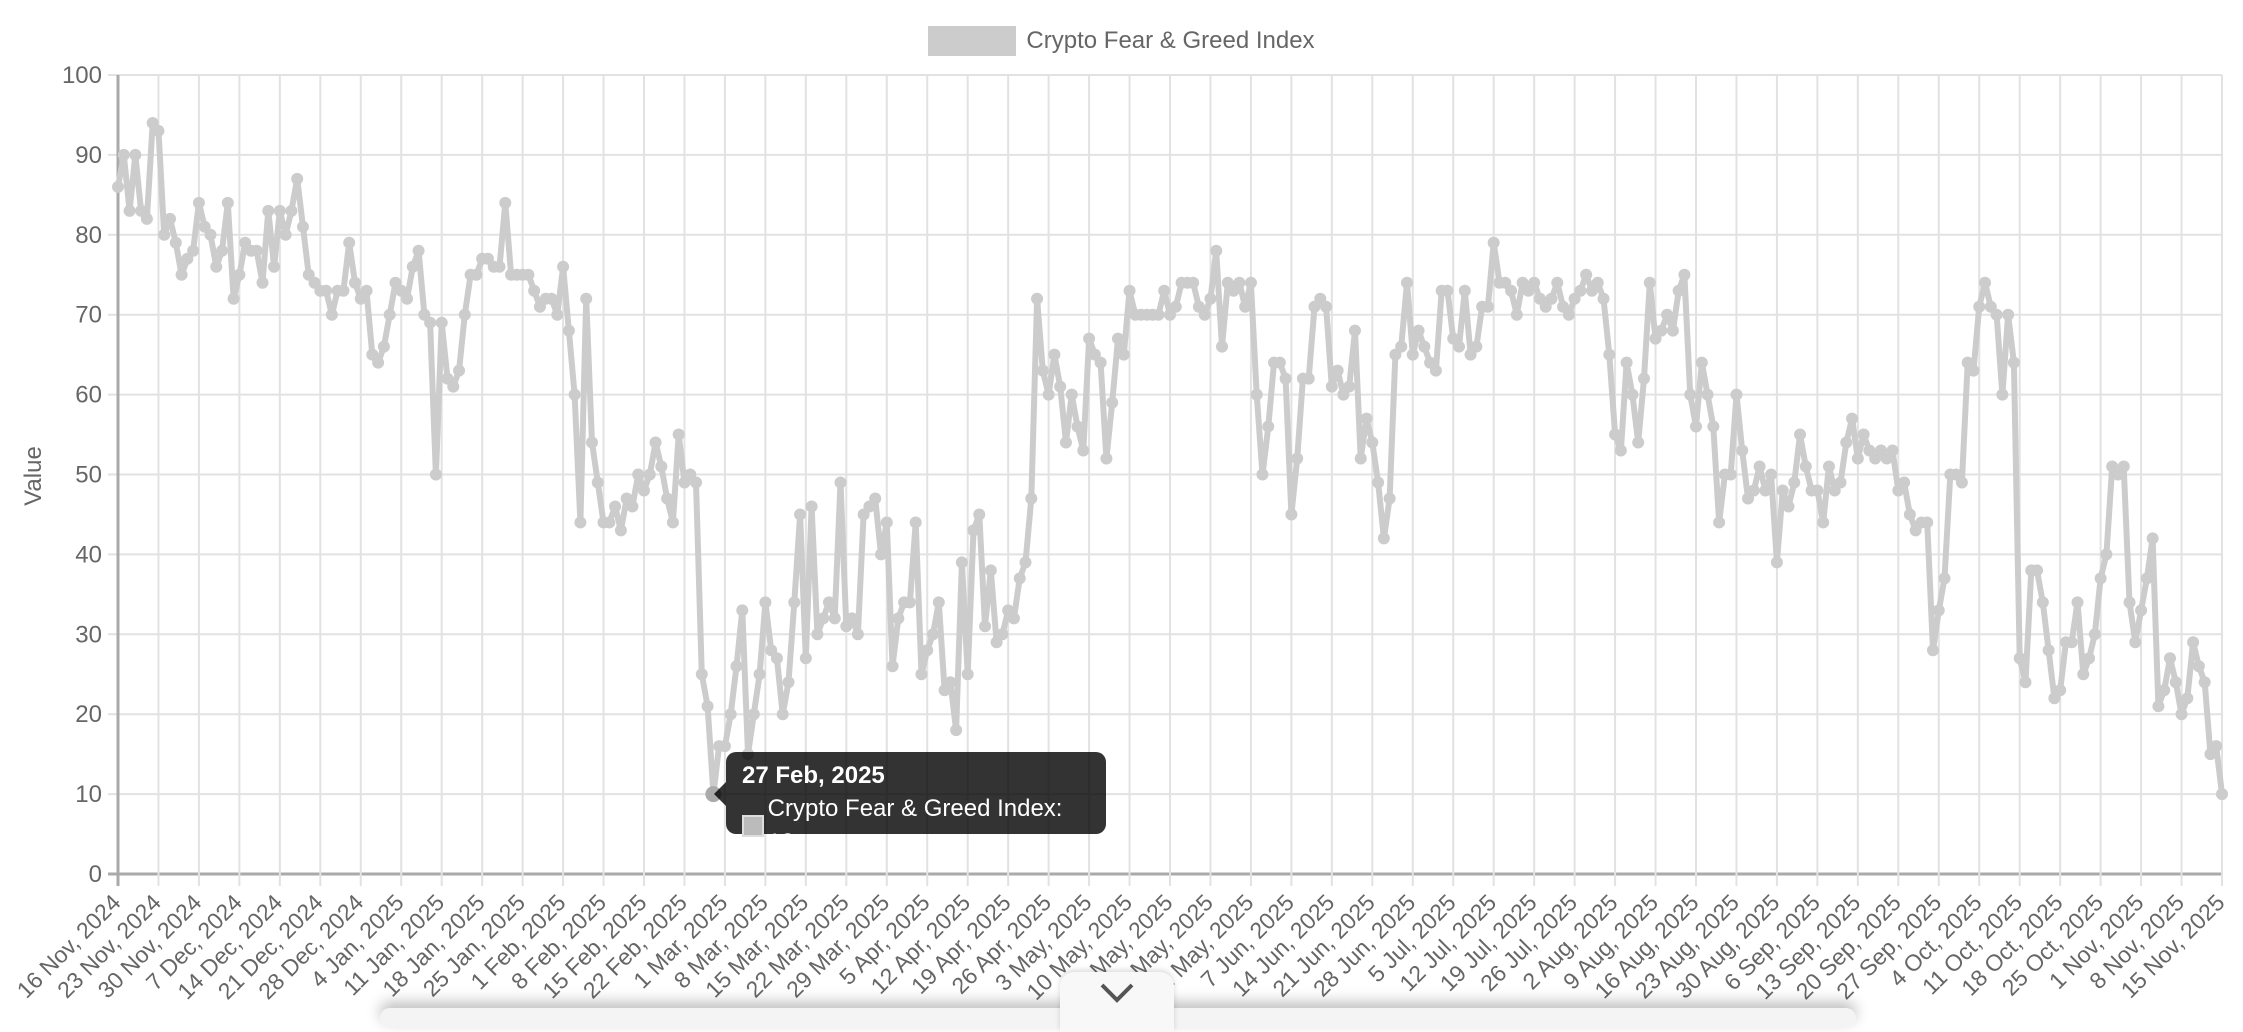 This screenshot has width=2243, height=1032. I want to click on legend: Crypto Fear & Greed Index, so click(1121, 41).